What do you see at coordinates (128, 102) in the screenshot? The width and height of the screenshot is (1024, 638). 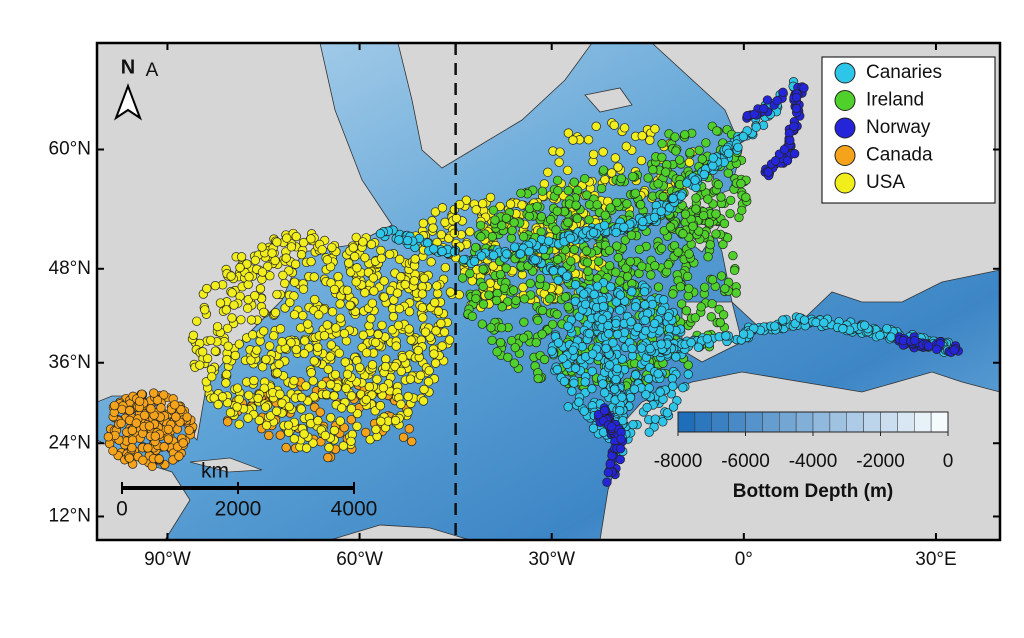 I see `arrow` at bounding box center [128, 102].